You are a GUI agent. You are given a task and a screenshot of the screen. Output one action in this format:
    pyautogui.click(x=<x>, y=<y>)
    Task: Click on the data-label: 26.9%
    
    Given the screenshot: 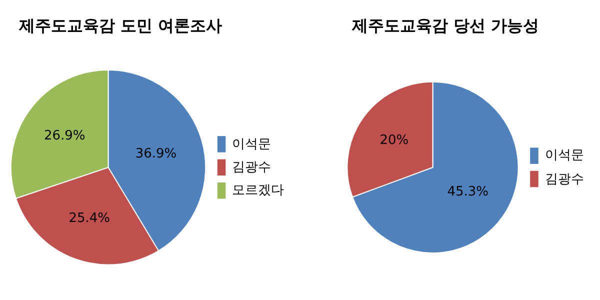 What is the action you would take?
    pyautogui.click(x=65, y=136)
    